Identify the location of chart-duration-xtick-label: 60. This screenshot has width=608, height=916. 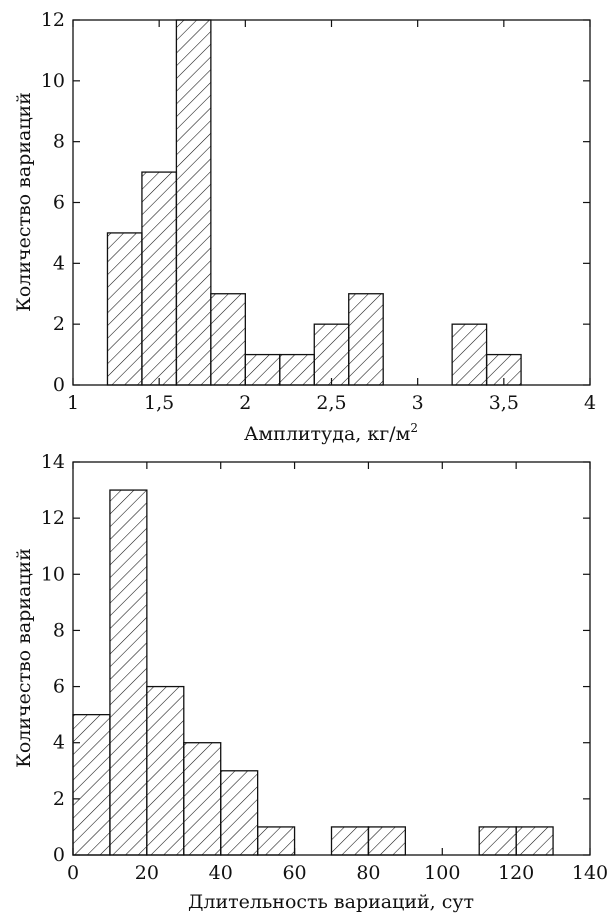
(294, 873).